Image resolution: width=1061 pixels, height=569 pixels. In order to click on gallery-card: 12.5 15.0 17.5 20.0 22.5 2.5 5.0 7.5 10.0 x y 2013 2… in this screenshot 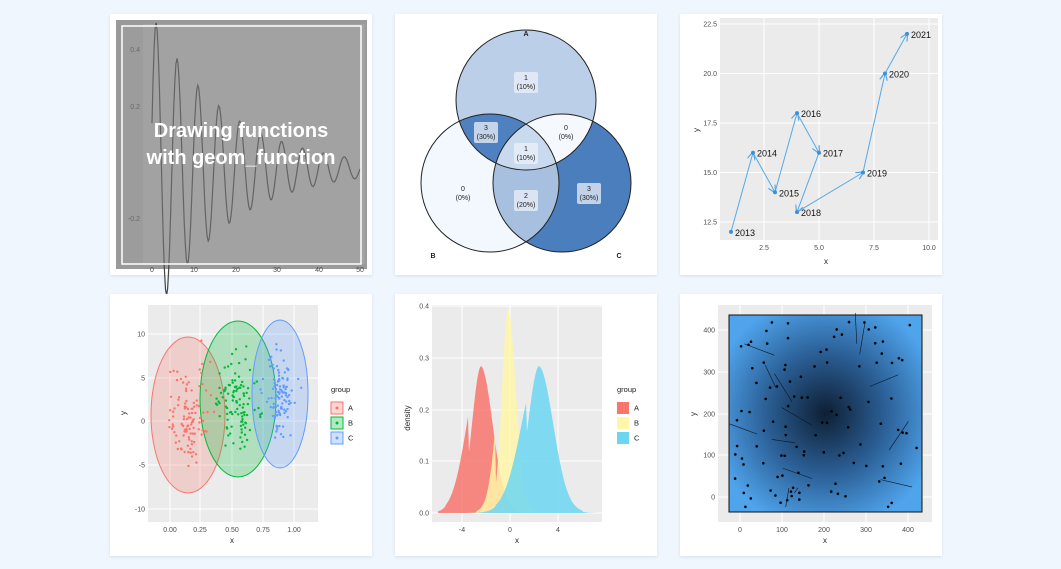, I will do `click(811, 144)`.